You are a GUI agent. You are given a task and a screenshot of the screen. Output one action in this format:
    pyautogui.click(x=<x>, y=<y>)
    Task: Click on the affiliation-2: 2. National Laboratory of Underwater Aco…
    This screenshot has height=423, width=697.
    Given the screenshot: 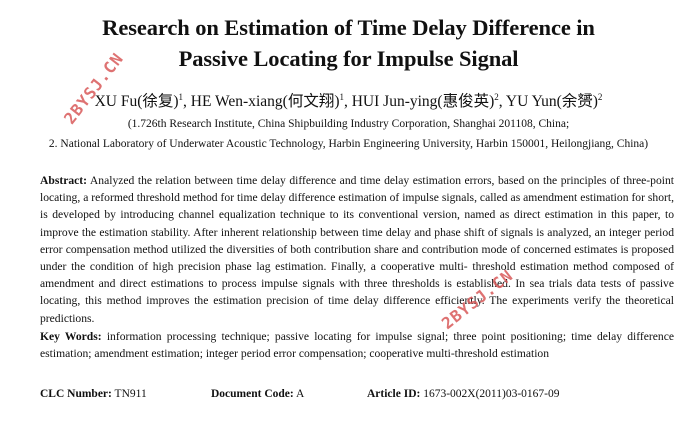 What is the action you would take?
    pyautogui.click(x=348, y=144)
    